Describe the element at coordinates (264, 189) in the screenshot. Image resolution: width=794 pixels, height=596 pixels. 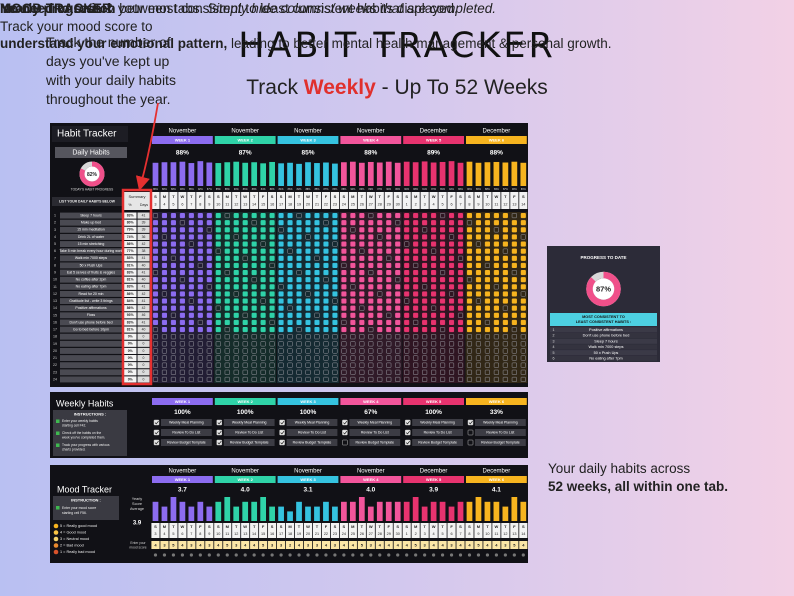
I see `bar-label: 84%` at that location.